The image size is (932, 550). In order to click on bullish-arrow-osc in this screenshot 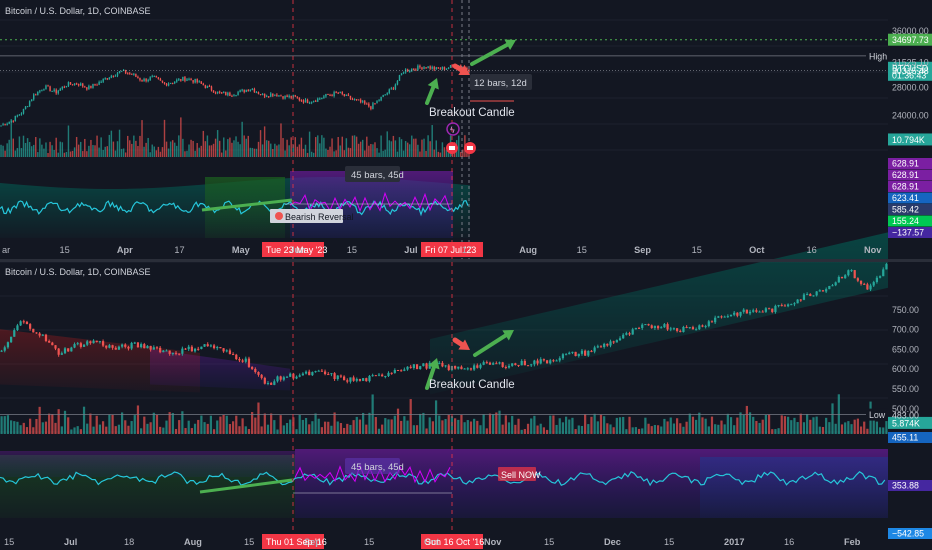, I will do `click(247, 205)`.